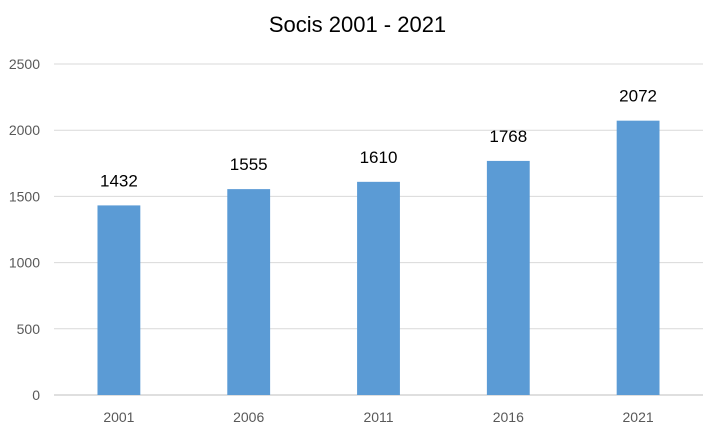 The width and height of the screenshot is (715, 434). Describe the element at coordinates (119, 180) in the screenshot. I see `data-label: 1432` at that location.